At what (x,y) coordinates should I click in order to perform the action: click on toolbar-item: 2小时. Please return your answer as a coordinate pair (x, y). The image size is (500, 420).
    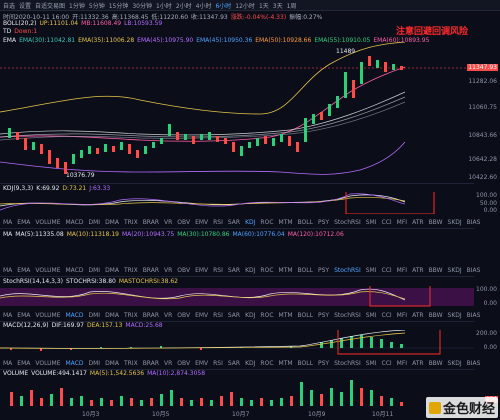
    Looking at the image, I should click on (183, 6).